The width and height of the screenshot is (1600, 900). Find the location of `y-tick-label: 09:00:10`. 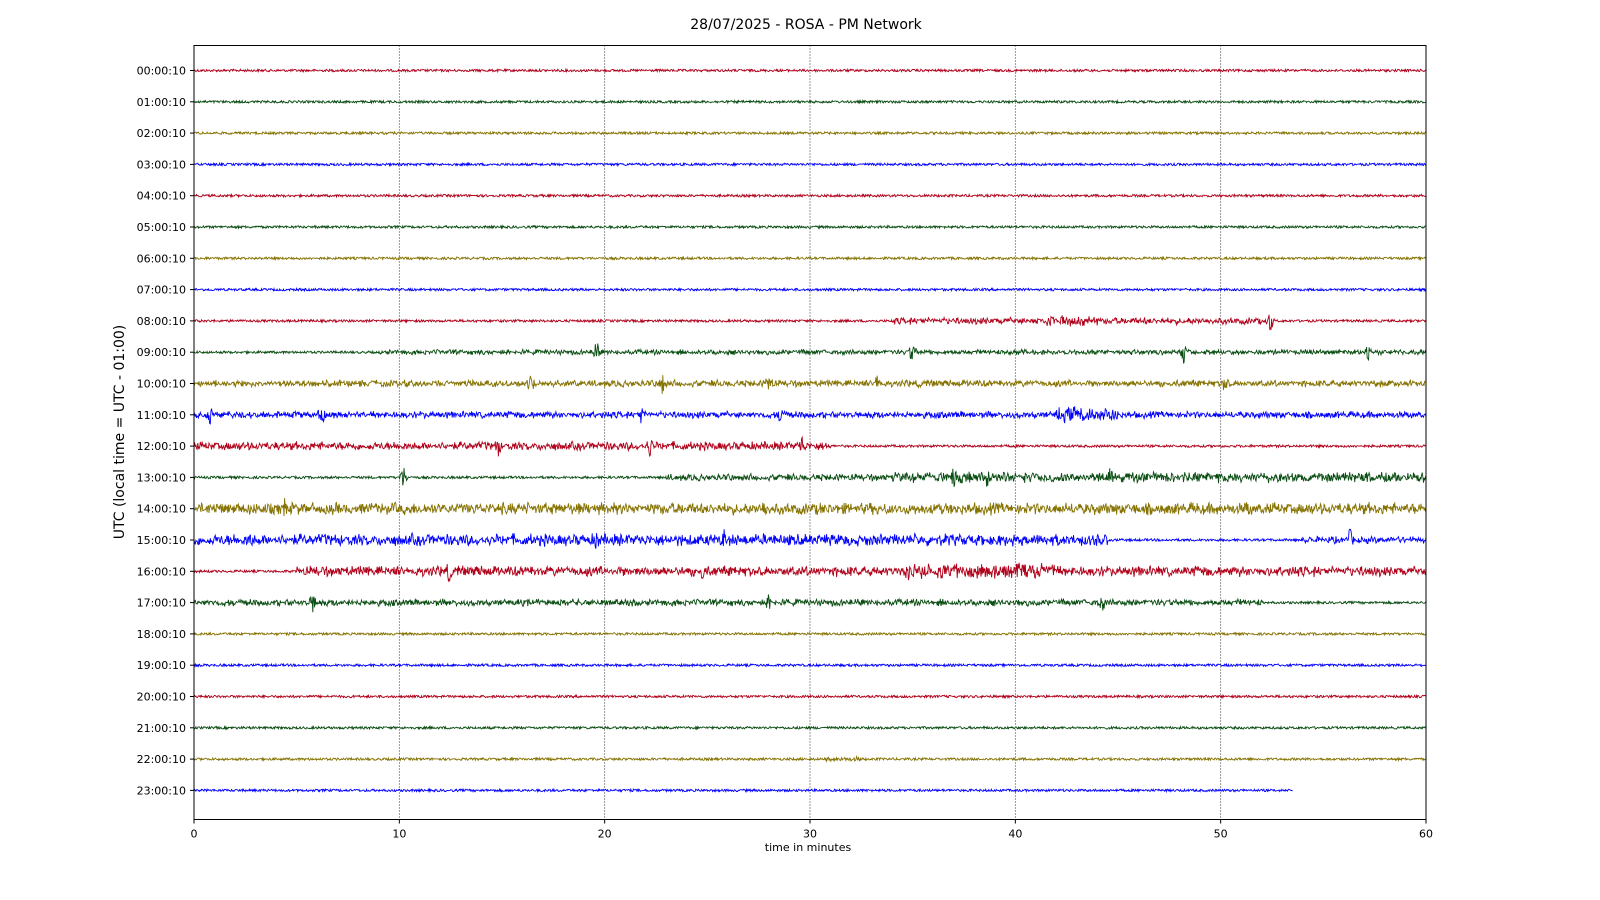

y-tick-label: 09:00:10 is located at coordinates (161, 352).